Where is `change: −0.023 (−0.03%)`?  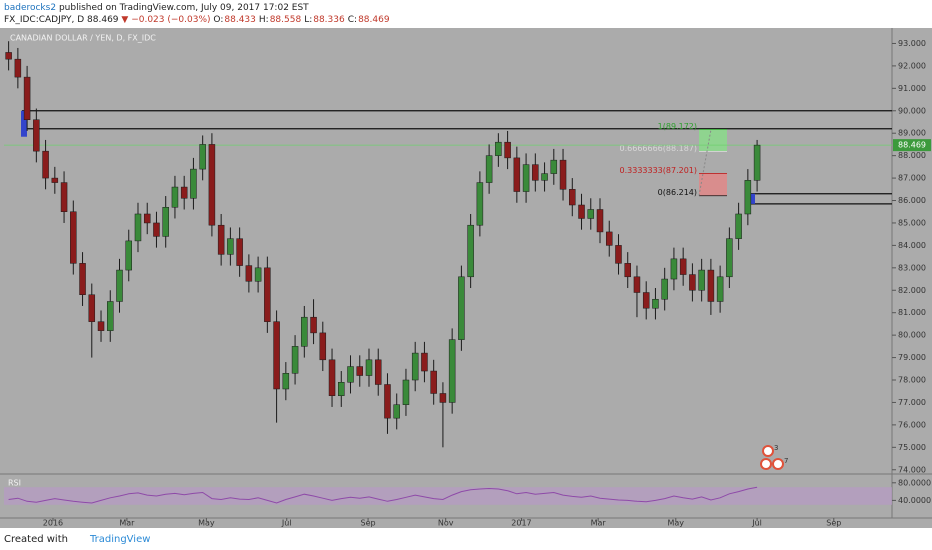 change: −0.023 (−0.03%) is located at coordinates (171, 20).